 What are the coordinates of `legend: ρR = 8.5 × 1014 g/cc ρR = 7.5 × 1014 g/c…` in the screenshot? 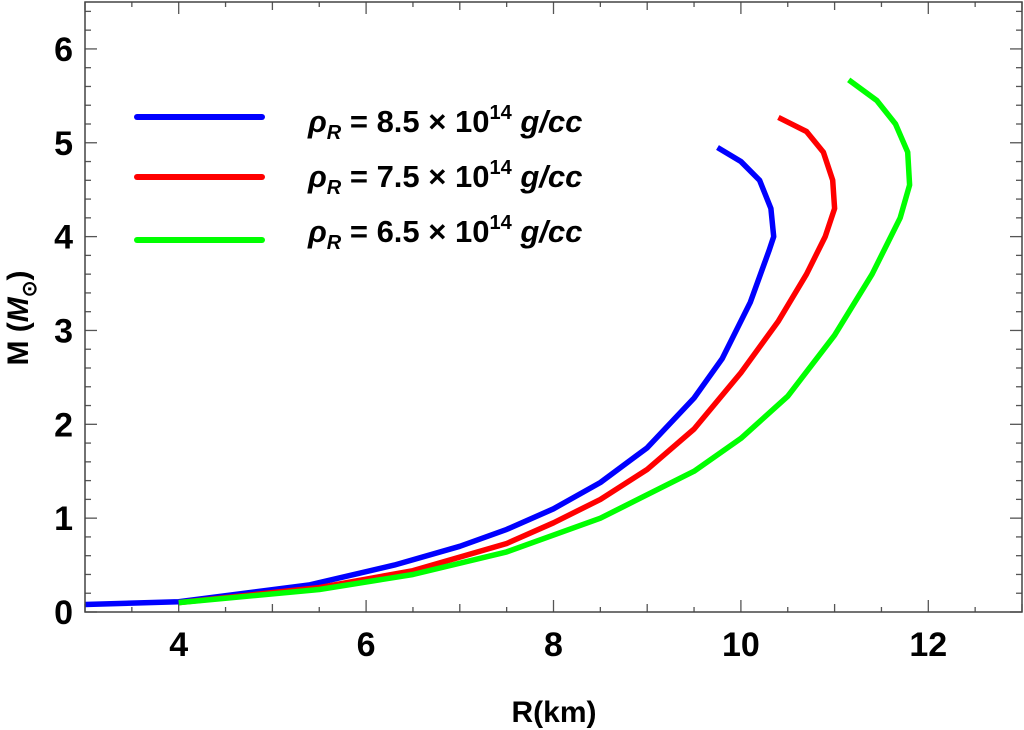 It's located at (358, 178).